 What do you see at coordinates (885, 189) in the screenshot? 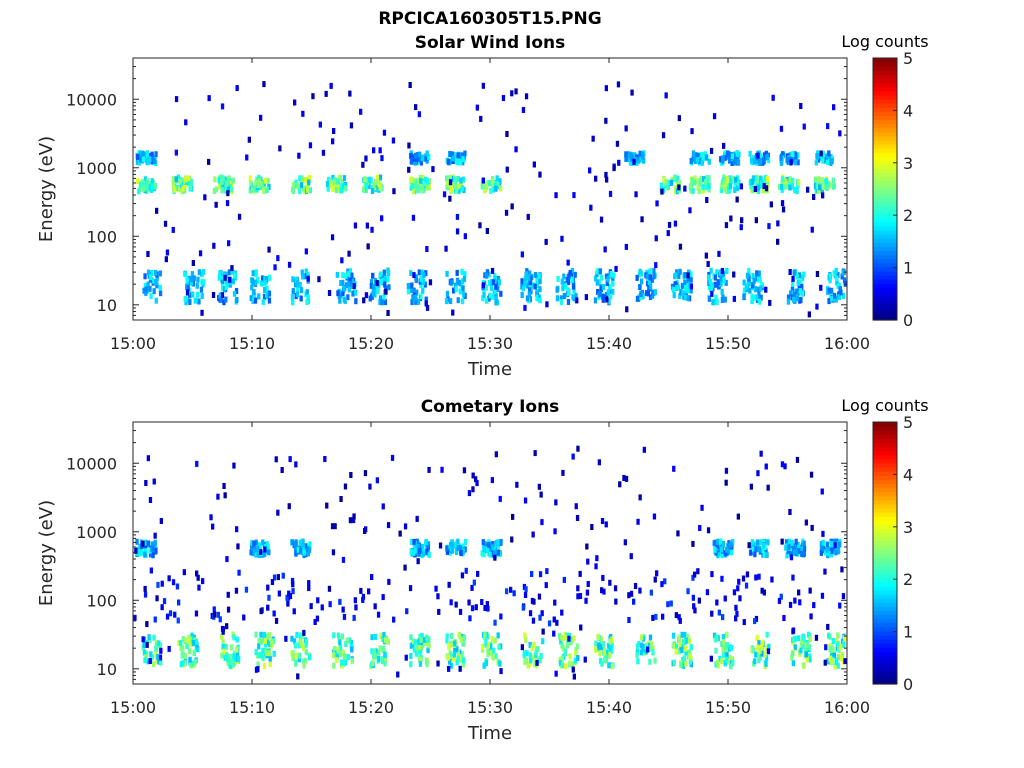
I see `colorbar-frame` at bounding box center [885, 189].